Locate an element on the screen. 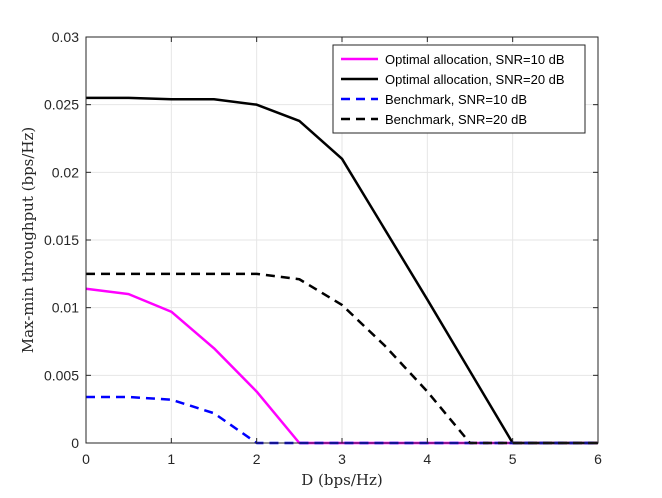  y-tick-label: 0.005 is located at coordinates (61, 375).